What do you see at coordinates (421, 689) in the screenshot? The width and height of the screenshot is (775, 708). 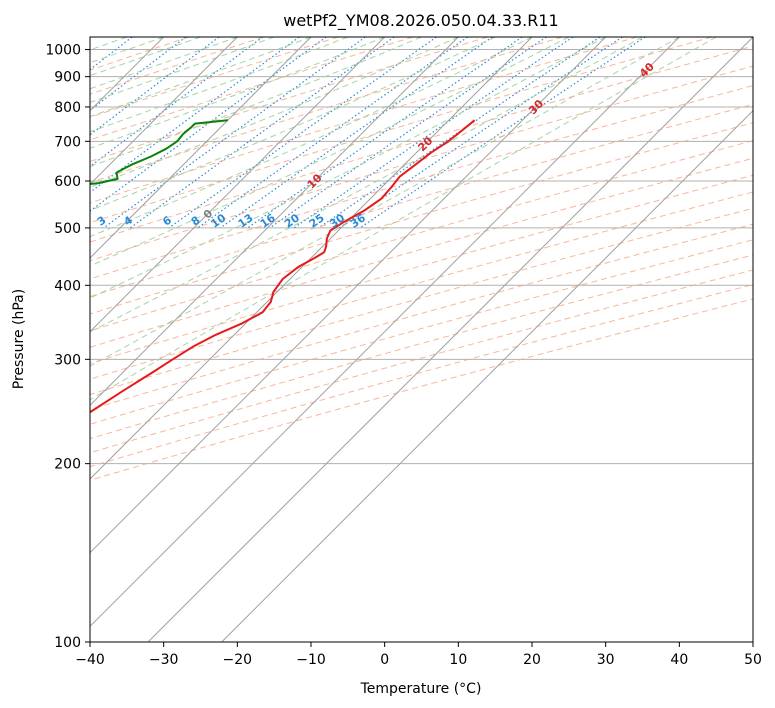 I see `x-axis-title: Temperature (°C)` at bounding box center [421, 689].